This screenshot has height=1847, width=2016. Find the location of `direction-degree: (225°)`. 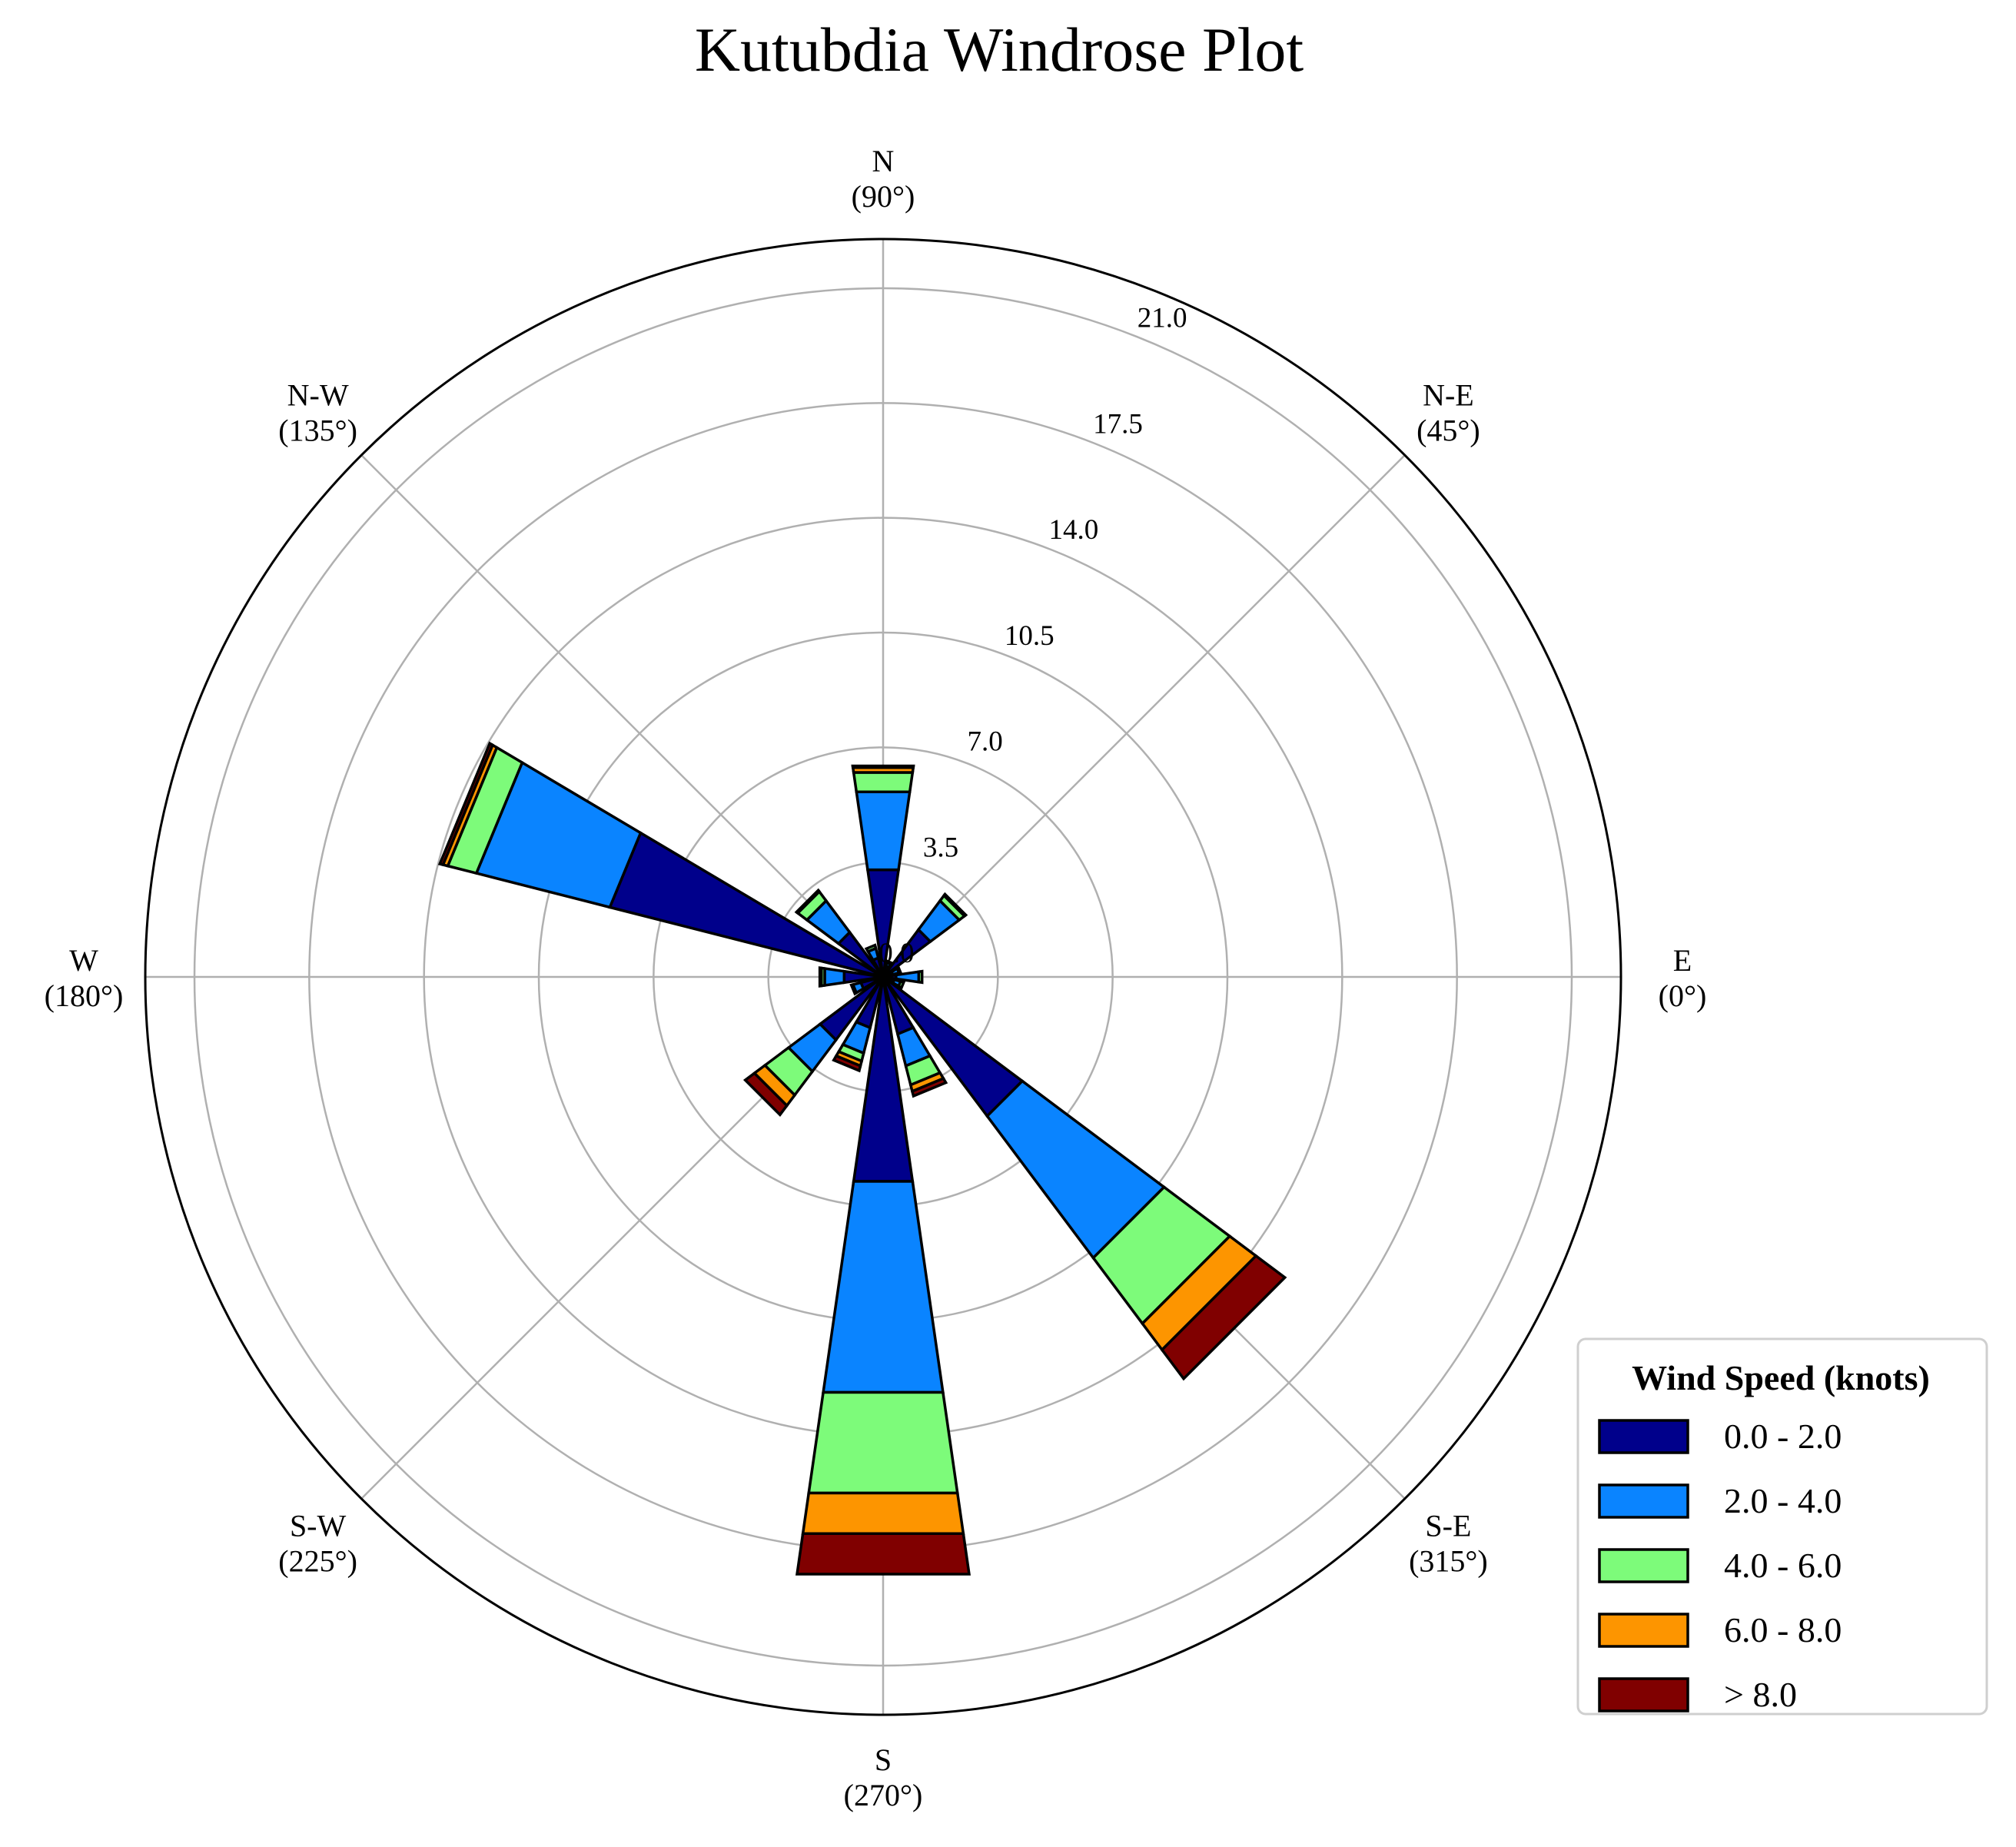

direction-degree: (225°) is located at coordinates (317, 1560).